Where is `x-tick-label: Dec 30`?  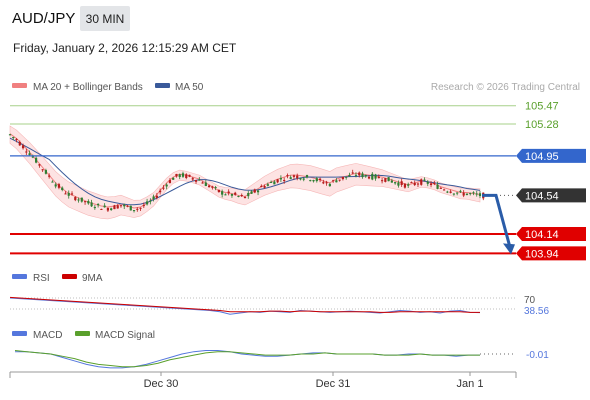 x-tick-label: Dec 30 is located at coordinates (161, 384).